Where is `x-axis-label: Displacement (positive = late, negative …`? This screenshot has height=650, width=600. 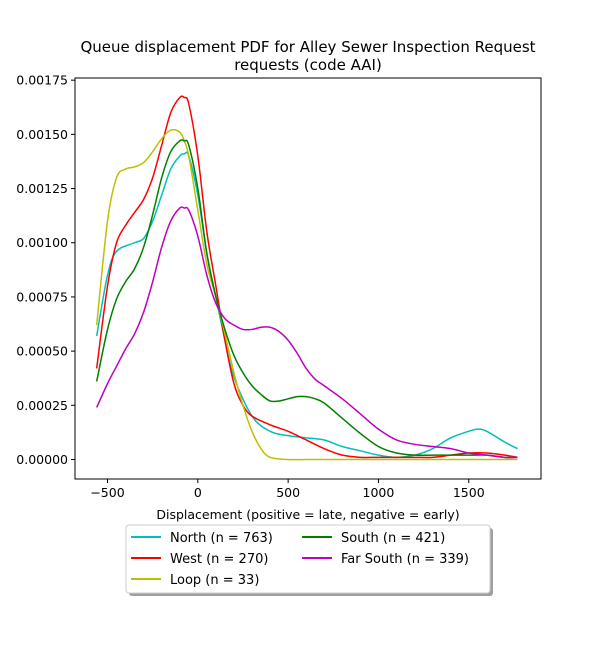
x-axis-label: Displacement (positive = late, negative … is located at coordinates (307, 514).